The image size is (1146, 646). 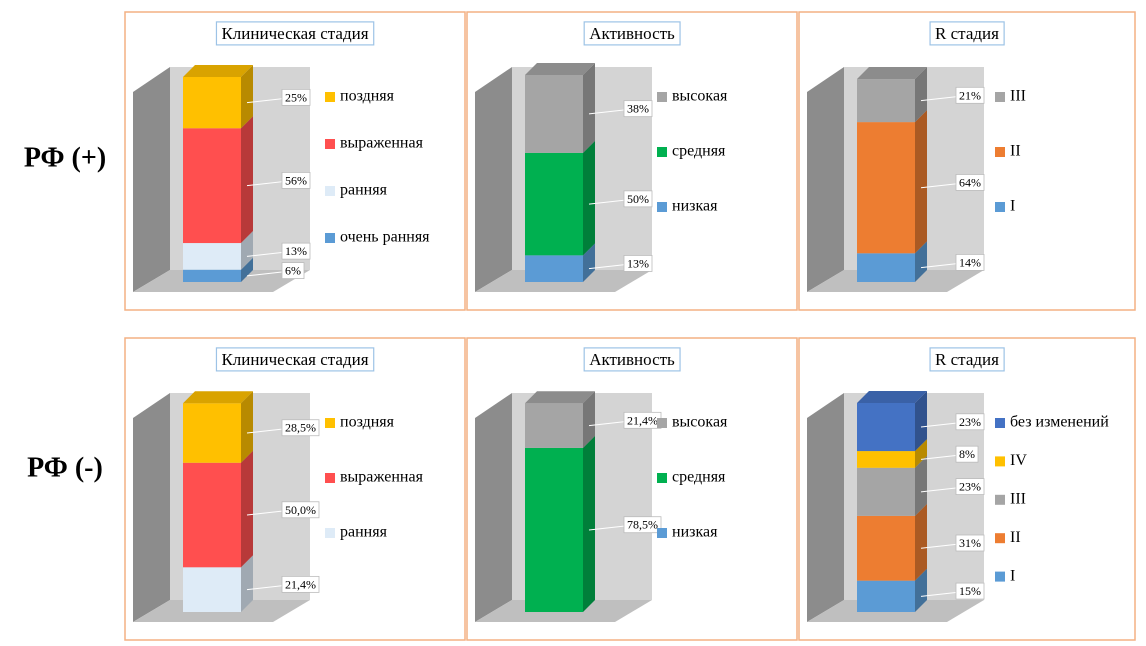 I want to click on bar-top, so click(x=560, y=68).